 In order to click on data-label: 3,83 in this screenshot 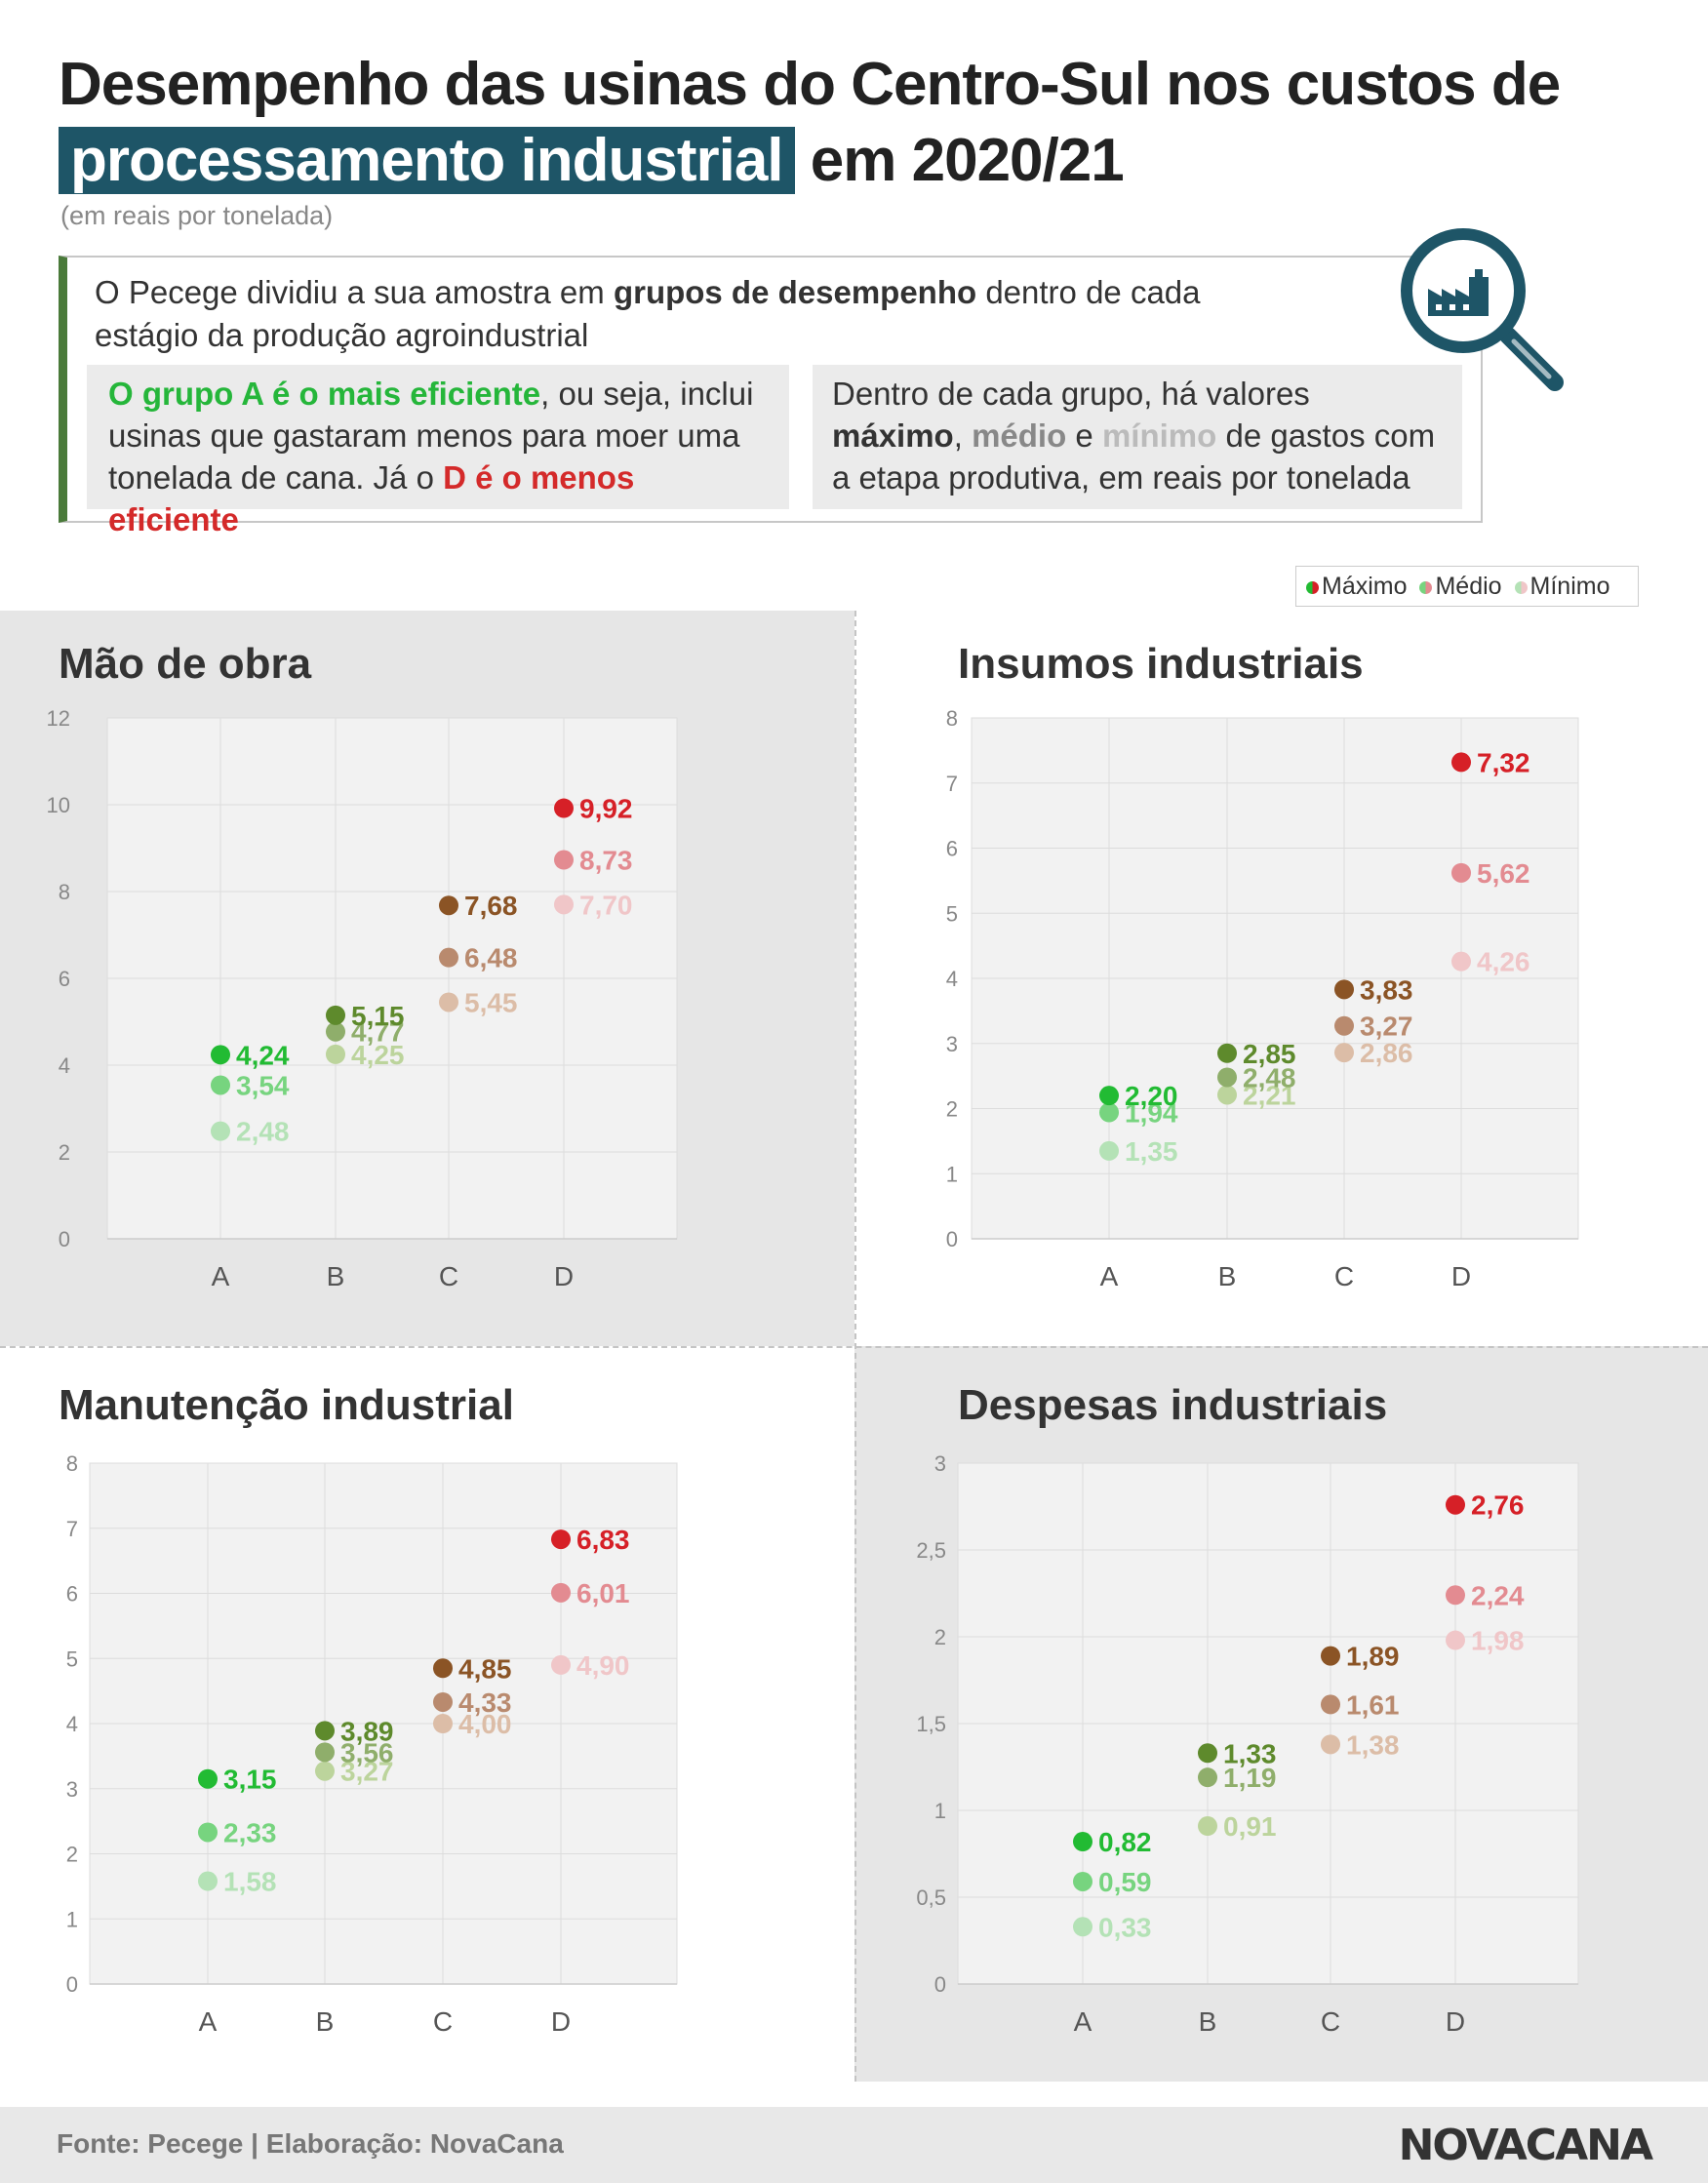, I will do `click(1386, 990)`.